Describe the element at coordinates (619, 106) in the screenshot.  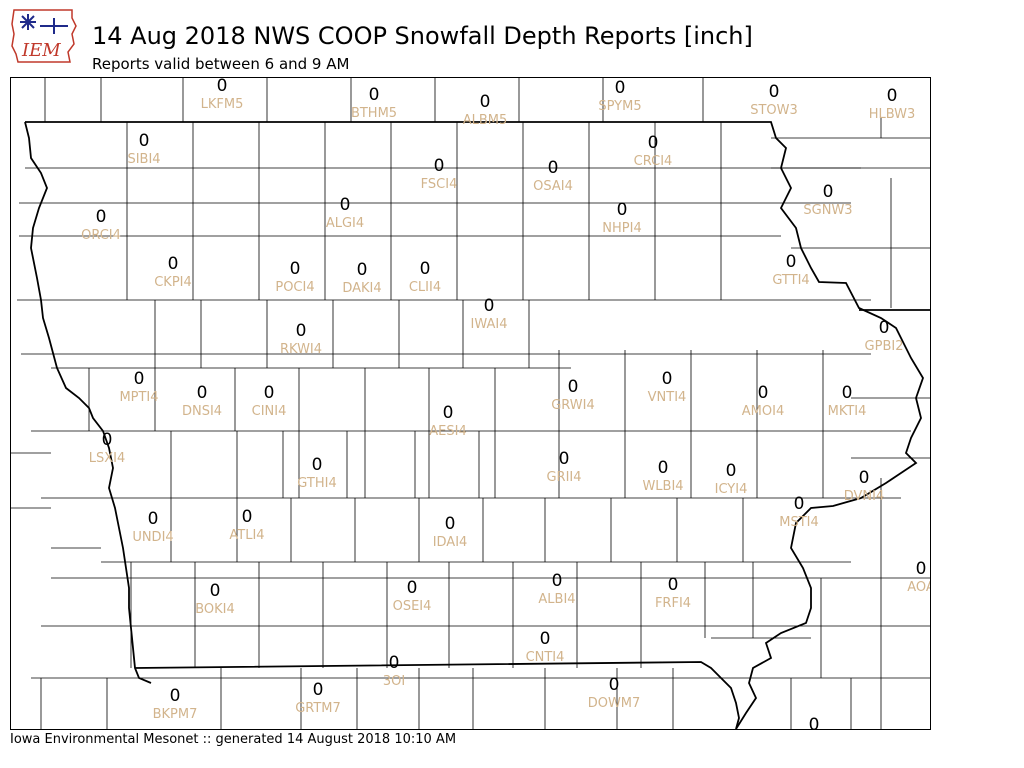
I see `station-id-label: SPYM5` at that location.